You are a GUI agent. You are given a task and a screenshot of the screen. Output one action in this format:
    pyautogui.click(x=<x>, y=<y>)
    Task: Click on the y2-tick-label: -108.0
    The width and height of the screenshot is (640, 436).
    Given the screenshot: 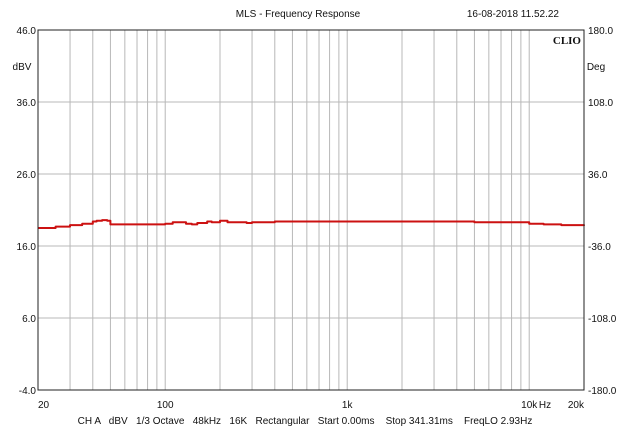 What is the action you would take?
    pyautogui.click(x=602, y=319)
    